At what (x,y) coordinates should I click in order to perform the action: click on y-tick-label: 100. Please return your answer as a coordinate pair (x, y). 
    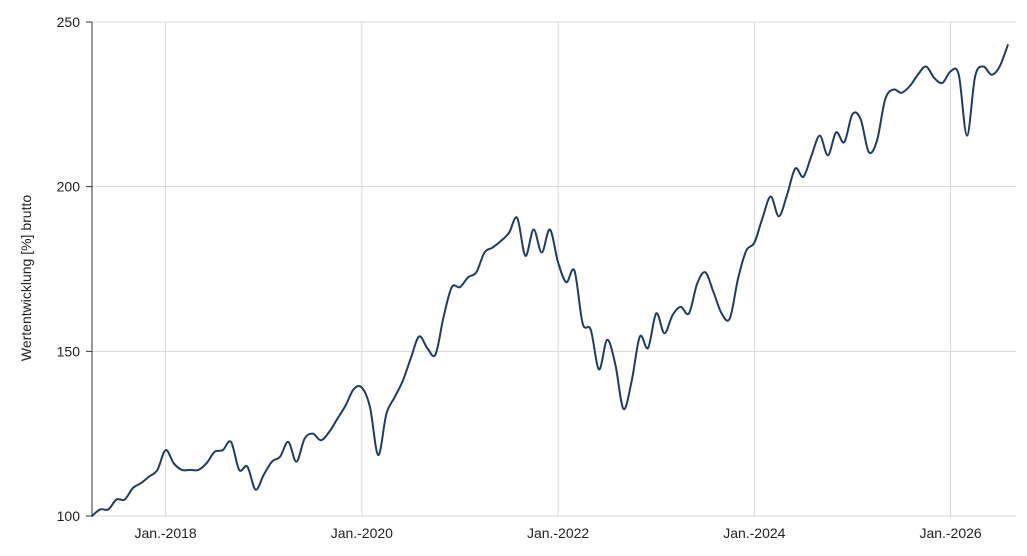
    Looking at the image, I should click on (69, 516).